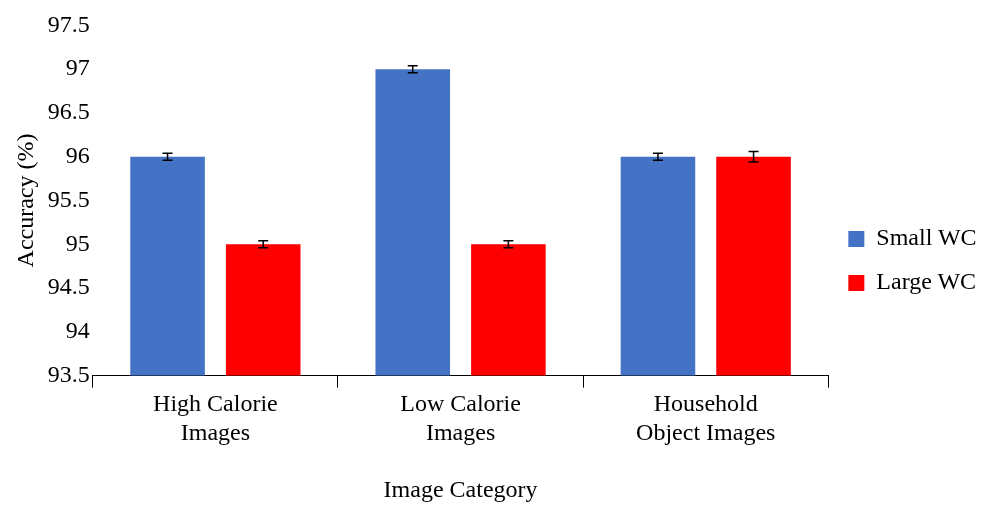 The width and height of the screenshot is (1005, 517). What do you see at coordinates (77, 330) in the screenshot?
I see `y-tick-label: 94` at bounding box center [77, 330].